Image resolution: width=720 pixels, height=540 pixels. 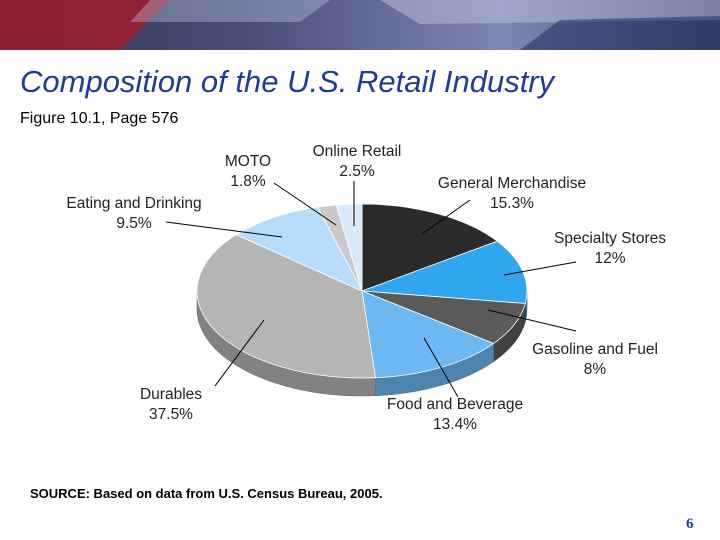 I want to click on slice-label-eating-and-drinking: Eating and Drinking, so click(x=133, y=203).